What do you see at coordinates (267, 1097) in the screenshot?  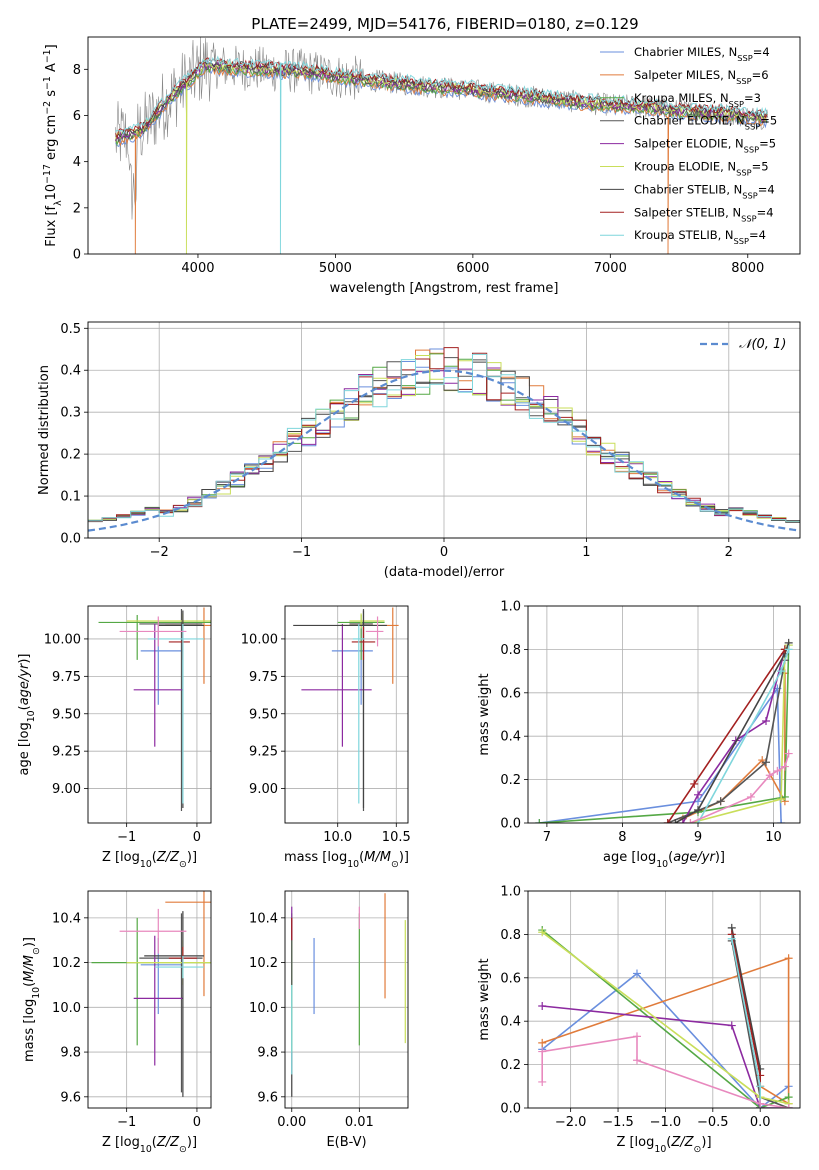 I see `y-tick-label: 9.6` at bounding box center [267, 1097].